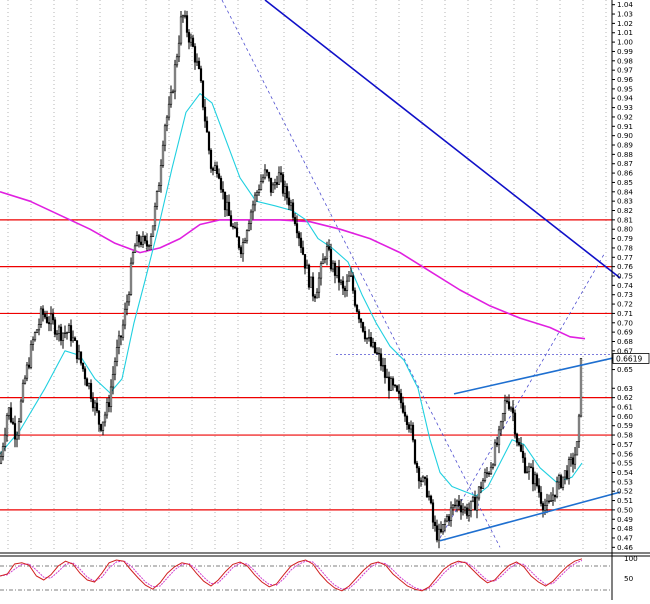 The height and width of the screenshot is (604, 650). What do you see at coordinates (625, 182) in the screenshot?
I see `axis-tick-label: 0.85` at bounding box center [625, 182].